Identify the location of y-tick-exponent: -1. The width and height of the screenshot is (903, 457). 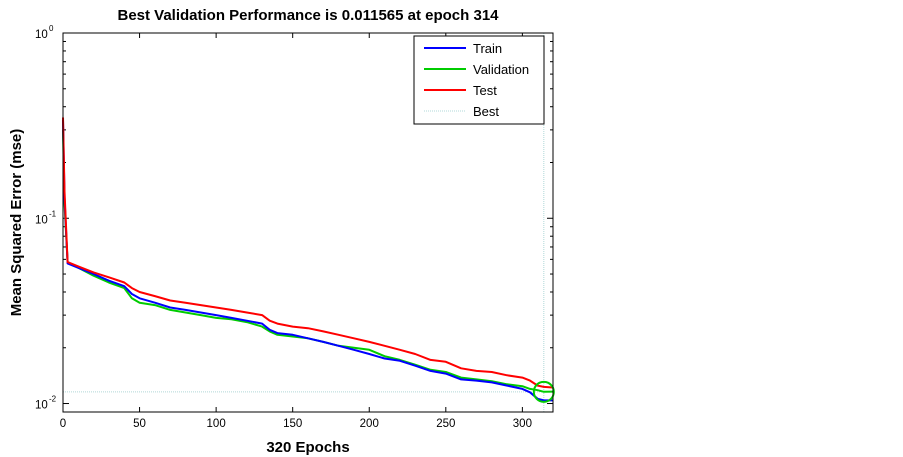
(53, 213).